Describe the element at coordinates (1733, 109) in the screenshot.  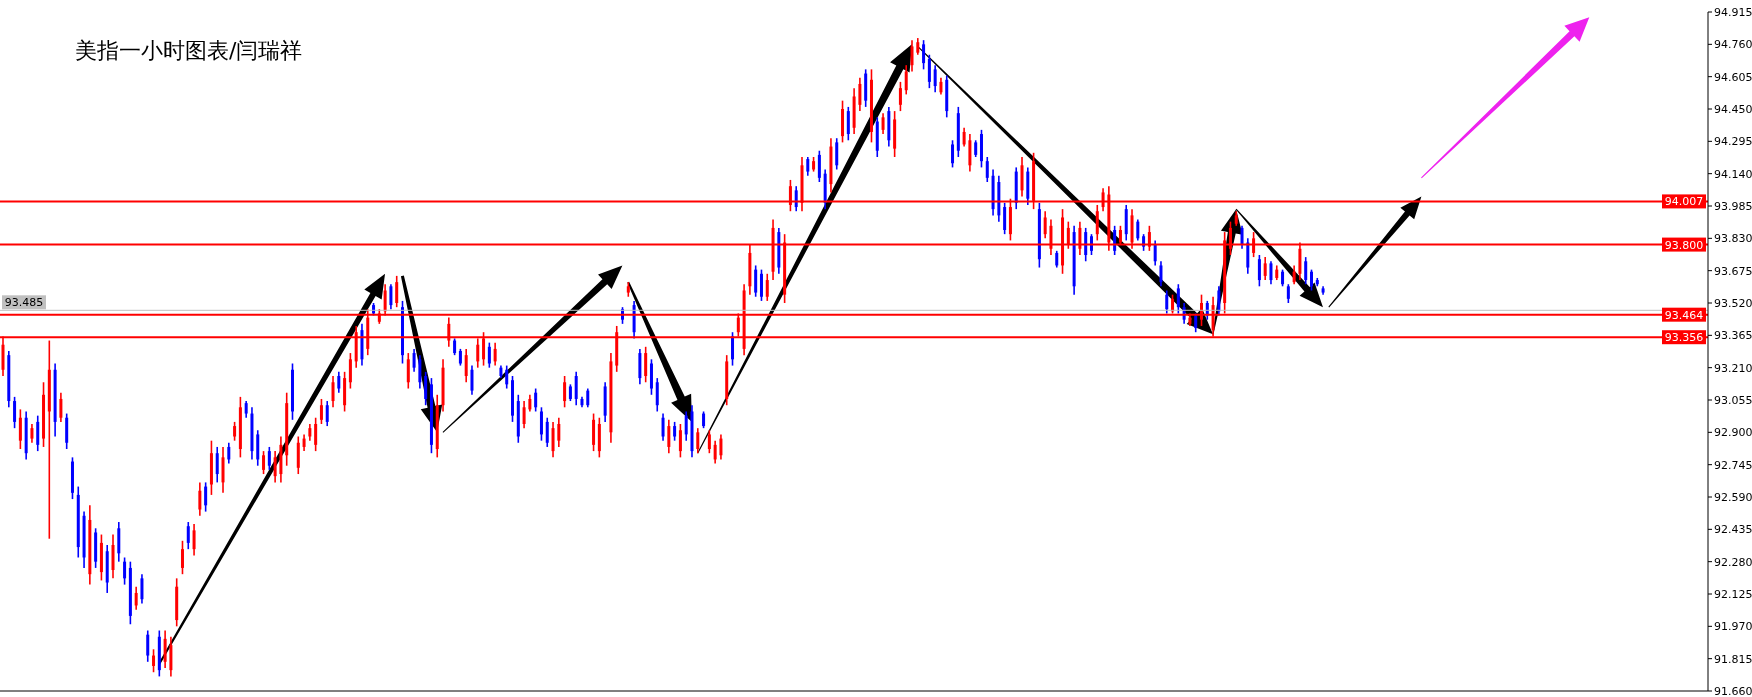
I see `y-tick-label: 94.450` at that location.